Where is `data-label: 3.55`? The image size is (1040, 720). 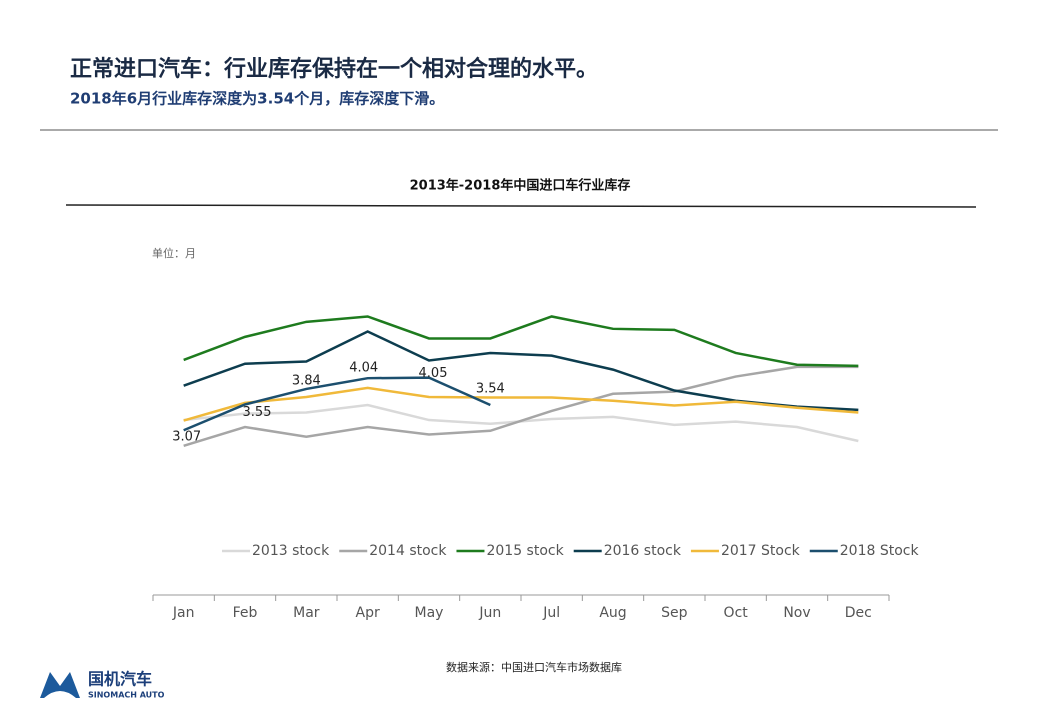
data-label: 3.55 is located at coordinates (257, 412).